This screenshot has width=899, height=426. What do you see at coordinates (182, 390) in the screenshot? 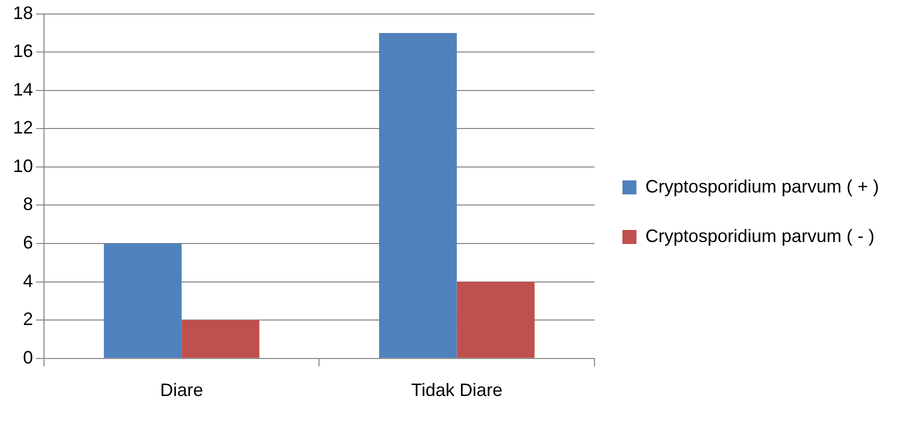
I see `x-tick-label: Diare` at bounding box center [182, 390].